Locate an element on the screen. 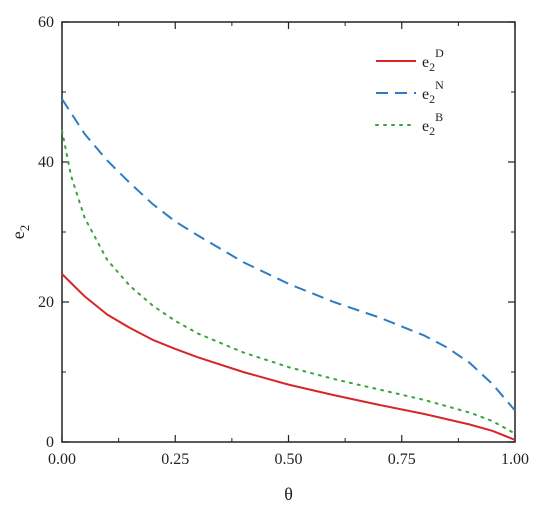  y-tick-label: 0 is located at coordinates (50, 442).